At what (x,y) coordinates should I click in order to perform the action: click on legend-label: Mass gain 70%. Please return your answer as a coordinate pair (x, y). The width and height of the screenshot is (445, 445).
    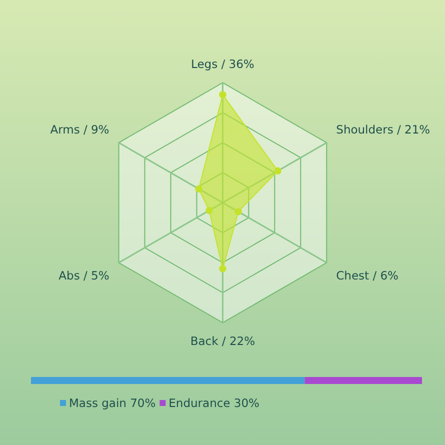
    Looking at the image, I should click on (112, 403).